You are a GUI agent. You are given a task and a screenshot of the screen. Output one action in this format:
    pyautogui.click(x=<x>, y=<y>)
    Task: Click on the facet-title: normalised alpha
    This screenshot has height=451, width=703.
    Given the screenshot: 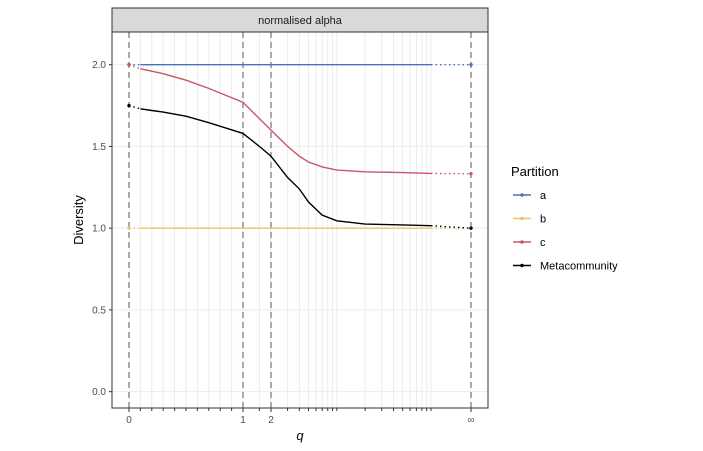 What is the action you would take?
    pyautogui.click(x=300, y=21)
    